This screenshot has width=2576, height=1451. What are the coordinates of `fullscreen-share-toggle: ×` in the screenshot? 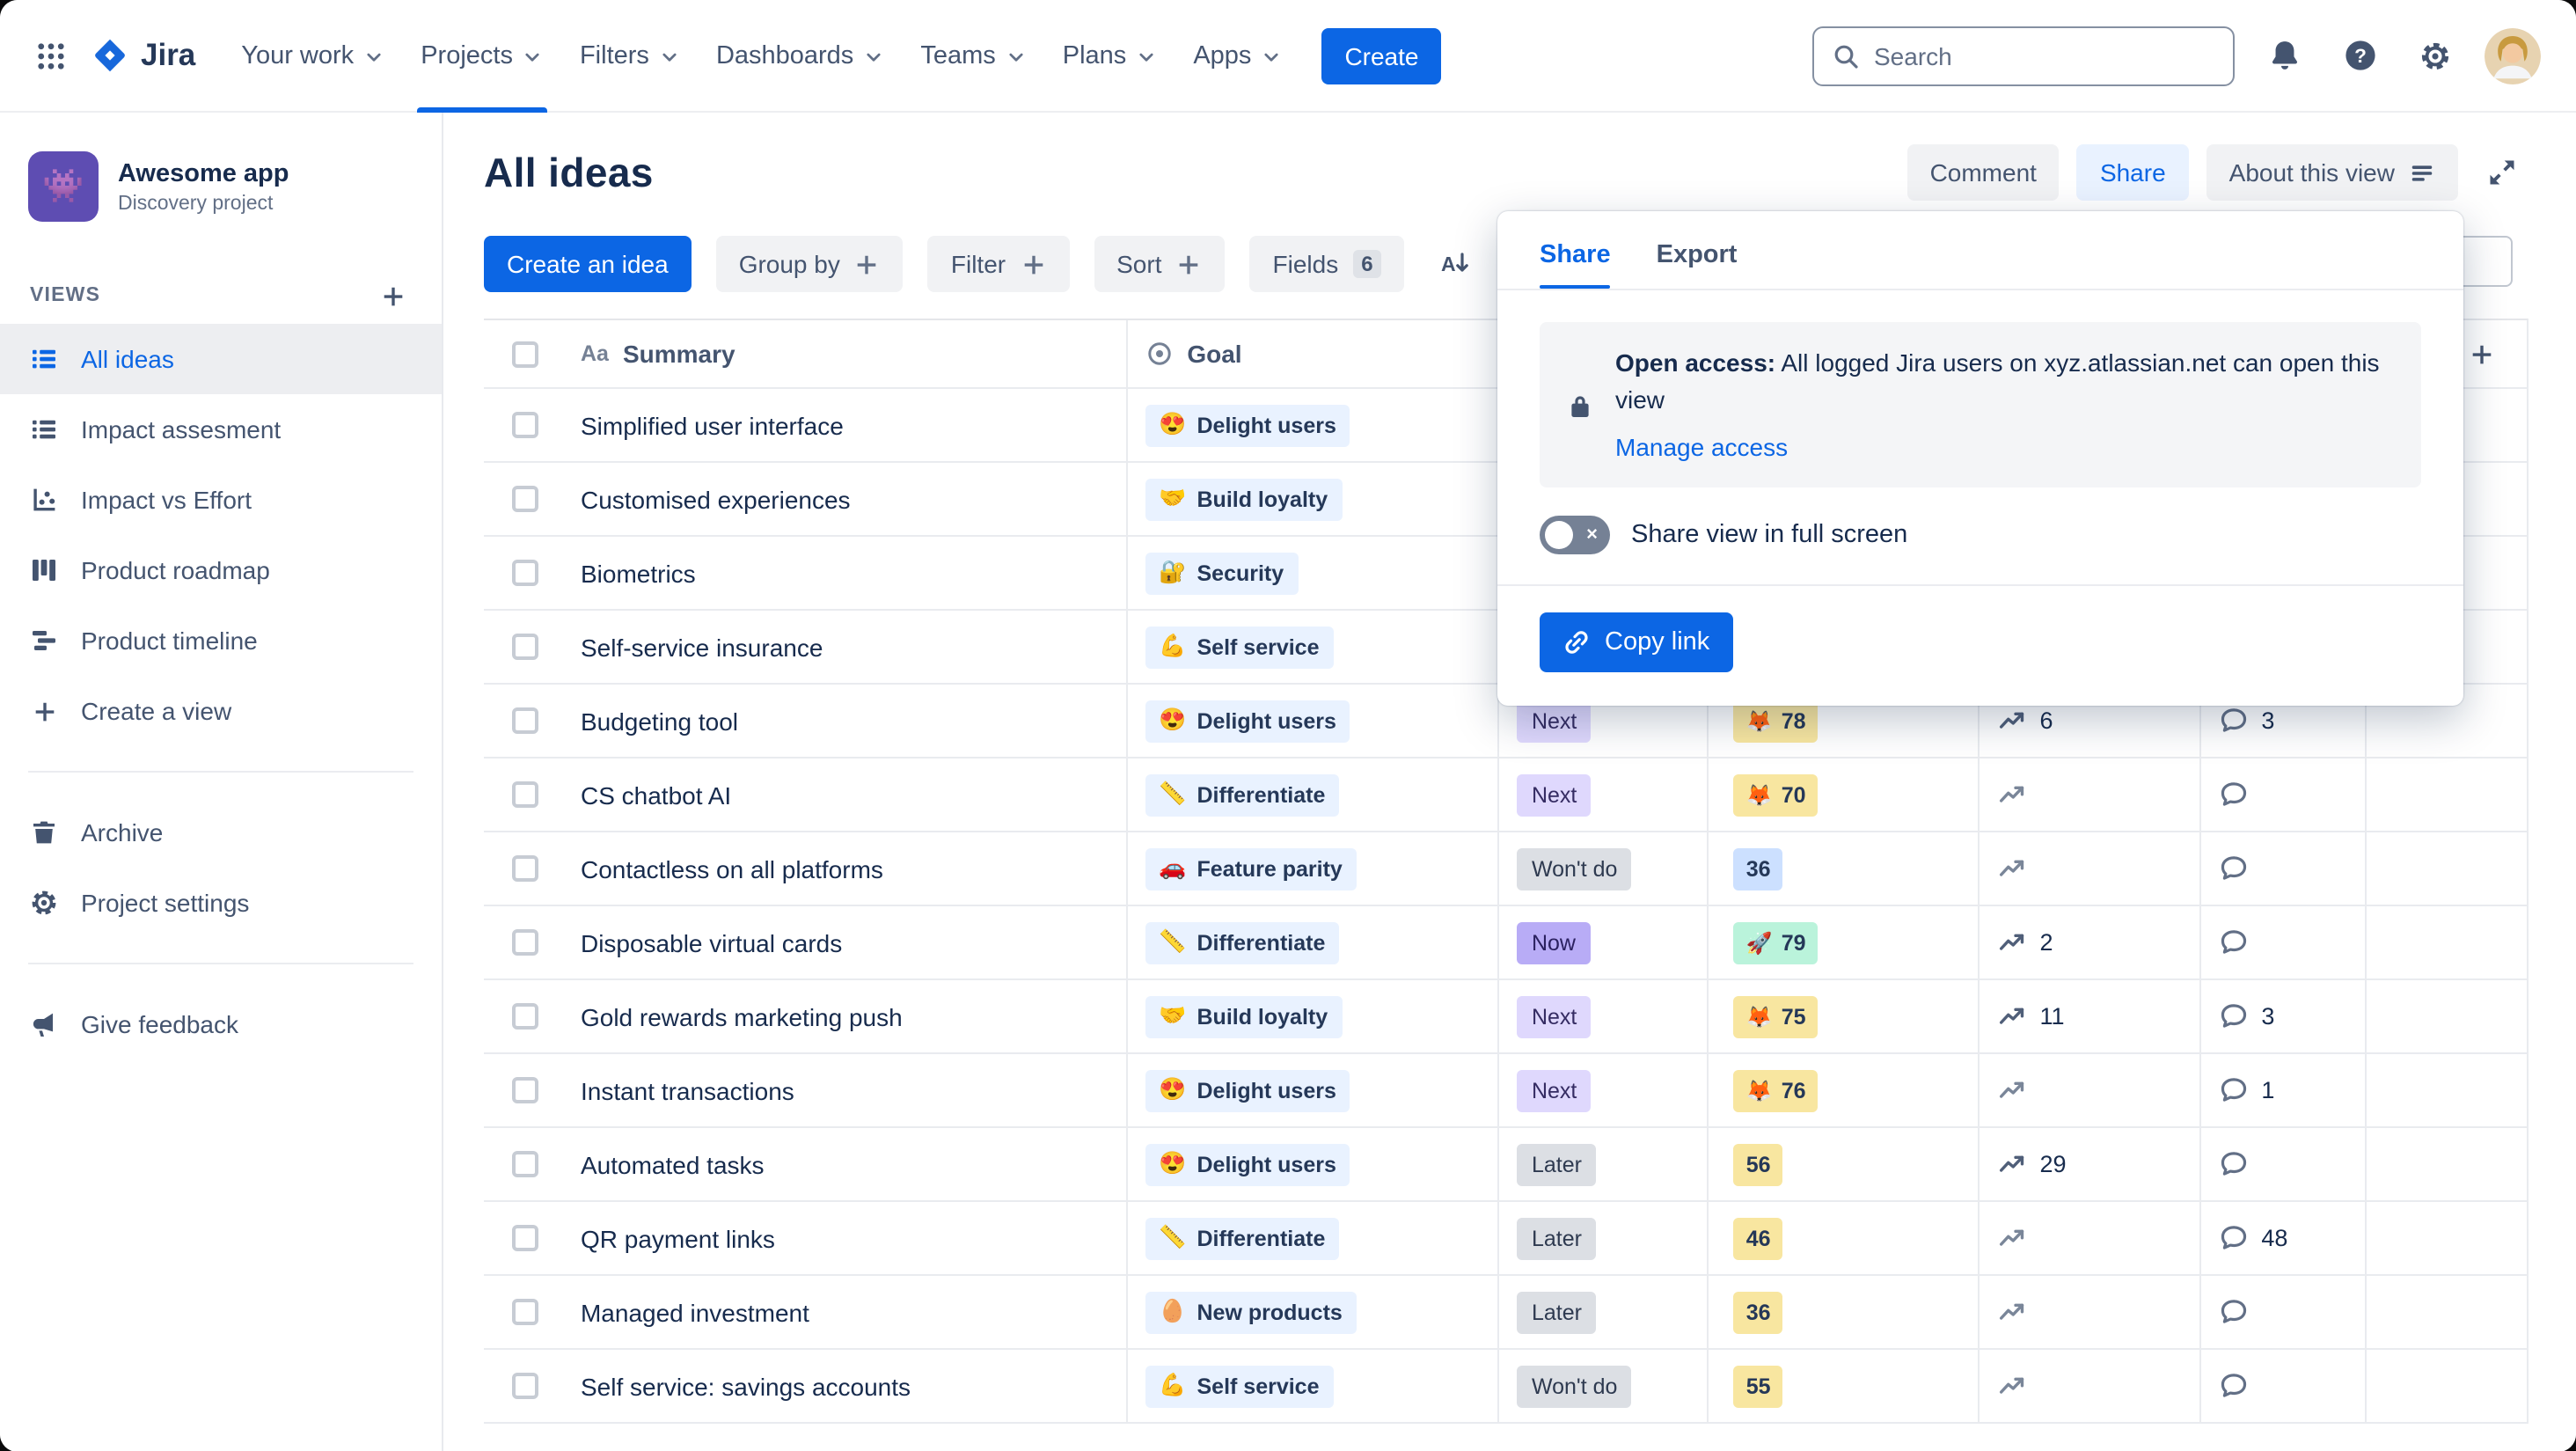 It's located at (1575, 535).